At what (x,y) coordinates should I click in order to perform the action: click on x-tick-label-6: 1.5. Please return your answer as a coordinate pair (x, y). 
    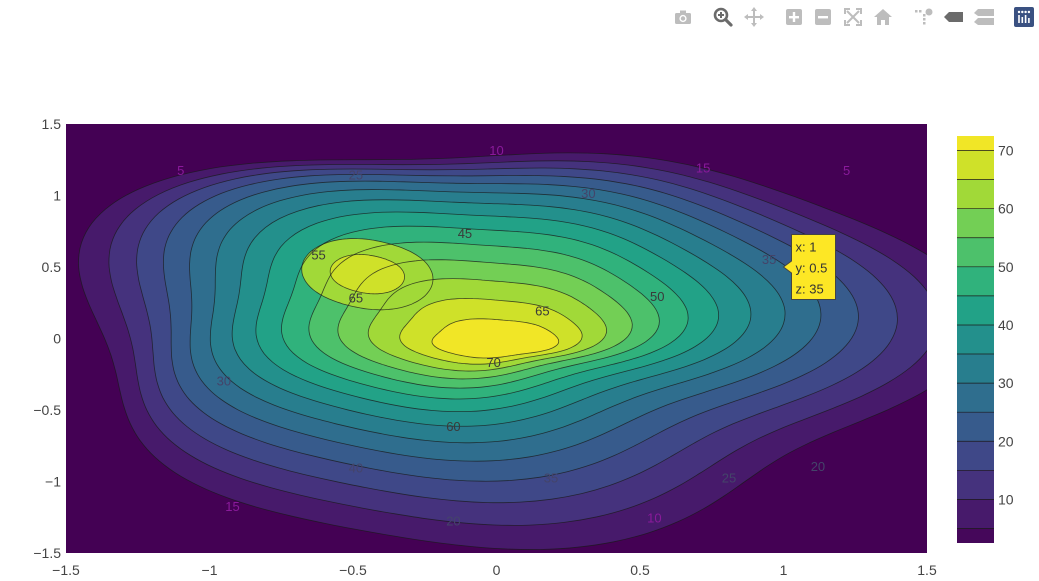
    Looking at the image, I should click on (927, 570).